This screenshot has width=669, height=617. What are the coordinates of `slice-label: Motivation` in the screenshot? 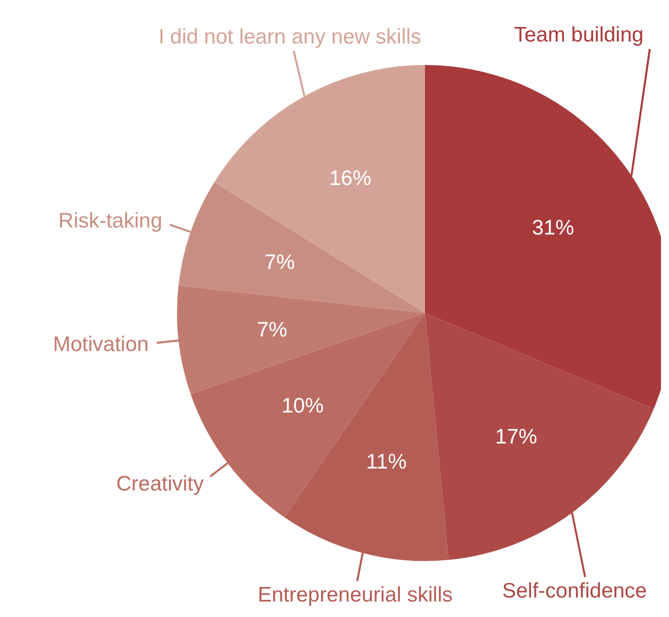 It's located at (100, 344).